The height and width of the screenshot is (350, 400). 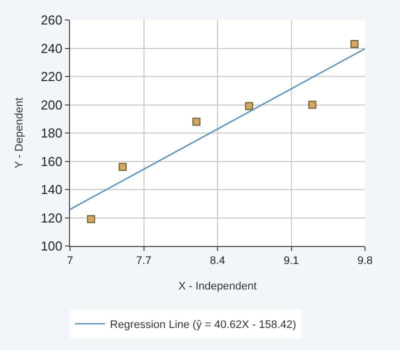 I want to click on y-tick-label: 260, so click(x=51, y=20).